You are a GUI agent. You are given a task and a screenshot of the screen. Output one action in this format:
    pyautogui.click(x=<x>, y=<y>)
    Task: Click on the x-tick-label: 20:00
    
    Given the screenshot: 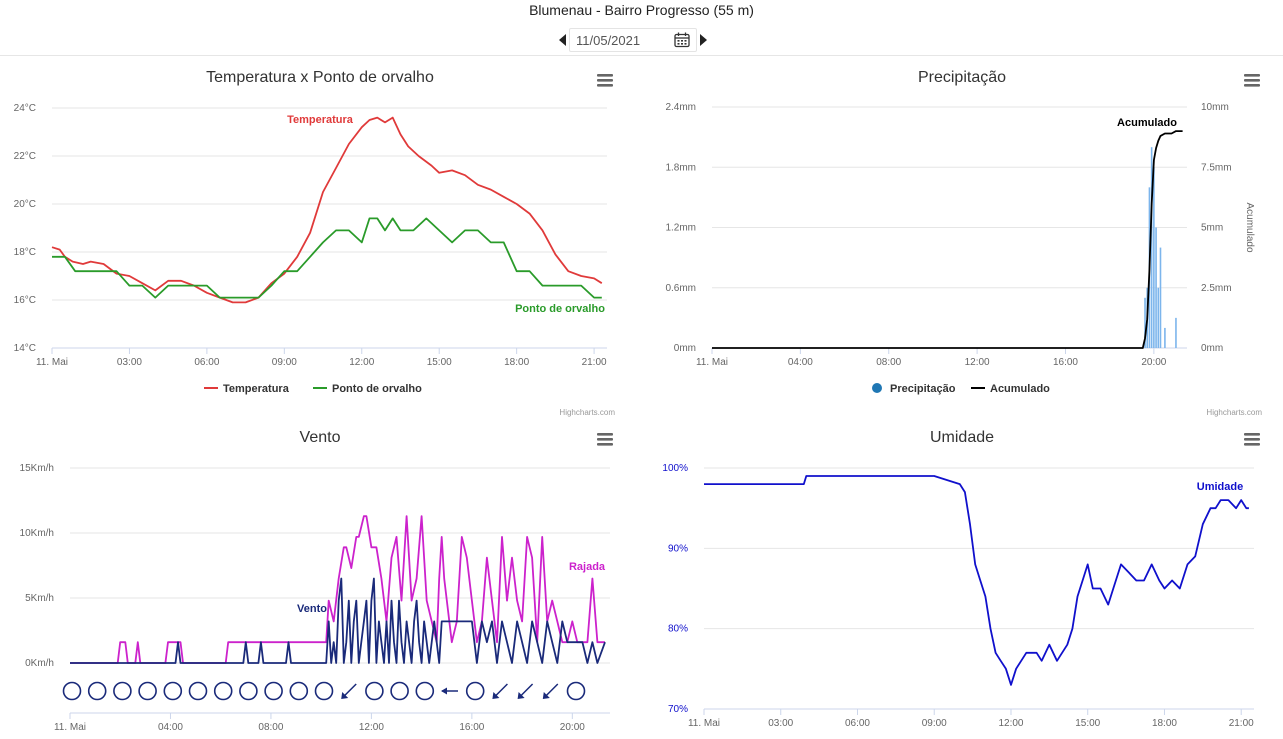 What is the action you would take?
    pyautogui.click(x=1153, y=362)
    